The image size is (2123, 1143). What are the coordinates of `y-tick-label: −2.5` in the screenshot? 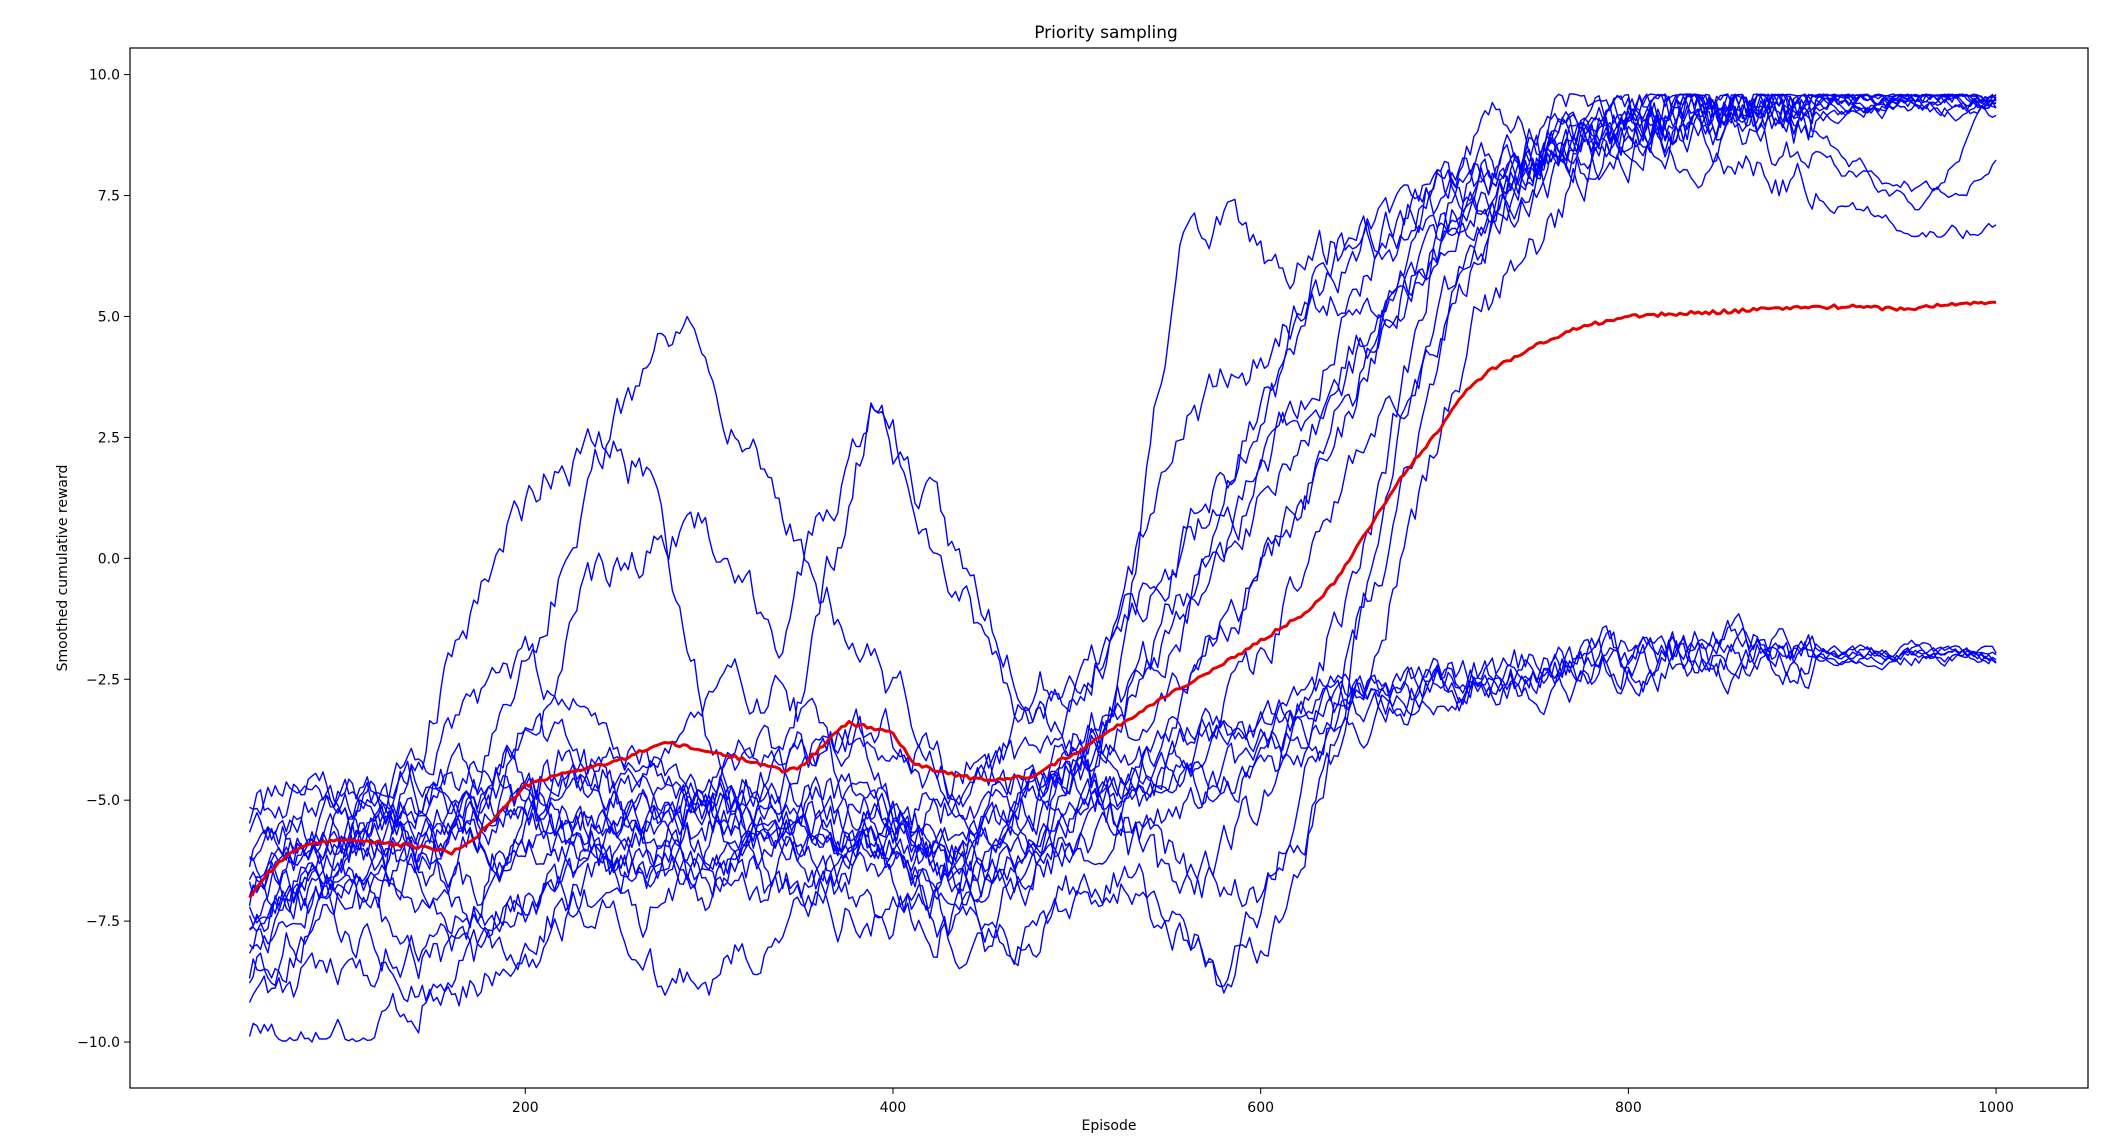 It's located at (103, 680).